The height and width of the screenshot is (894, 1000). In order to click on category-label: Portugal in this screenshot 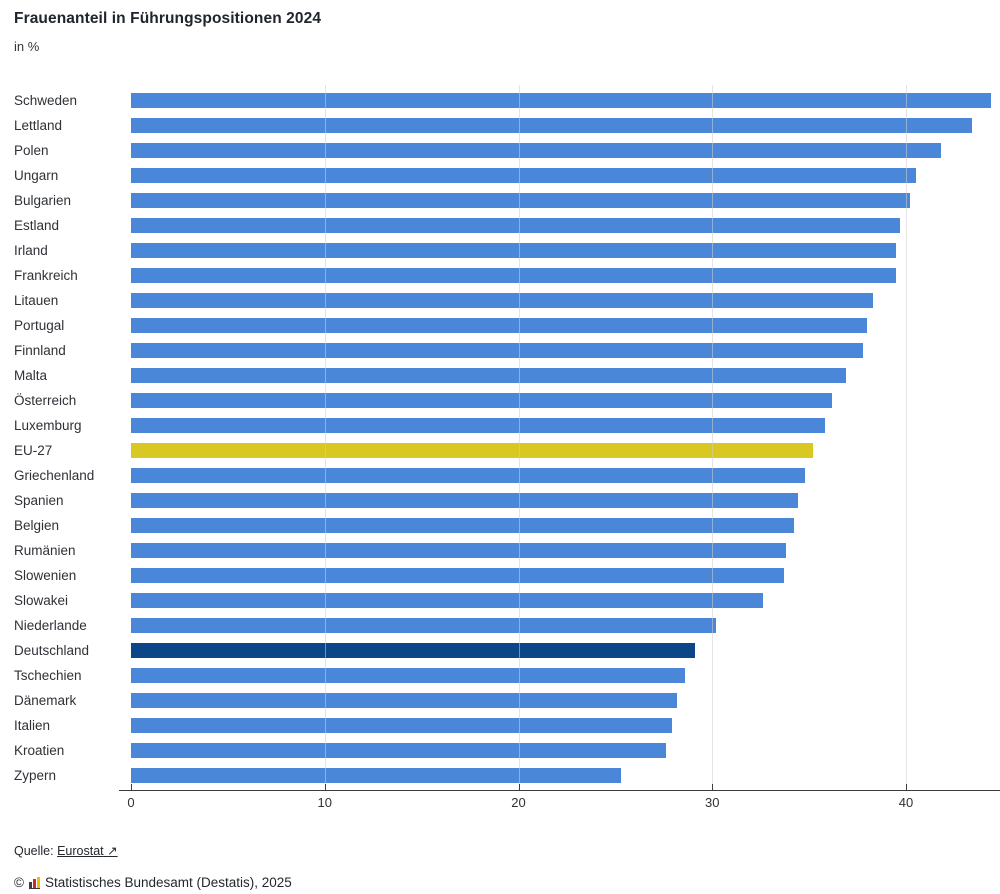, I will do `click(39, 325)`.